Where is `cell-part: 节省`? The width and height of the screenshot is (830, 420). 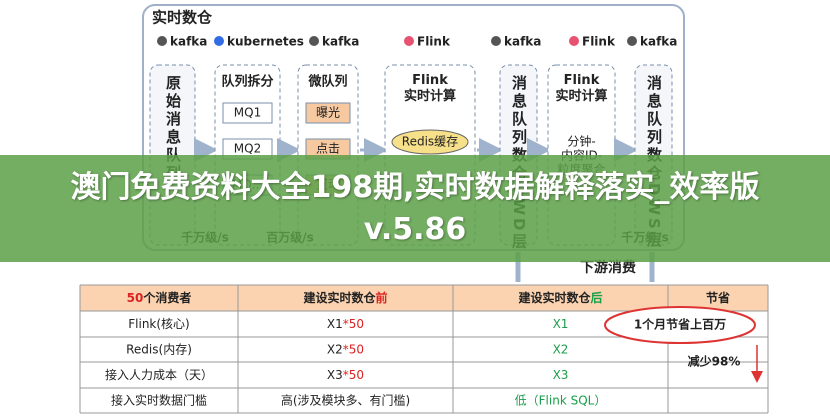 cell-part: 节省 is located at coordinates (718, 297).